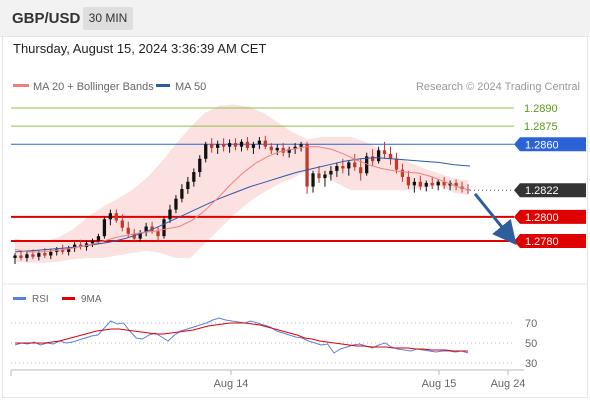 This screenshot has height=400, width=590. I want to click on level-tag-1.2800, so click(550, 216).